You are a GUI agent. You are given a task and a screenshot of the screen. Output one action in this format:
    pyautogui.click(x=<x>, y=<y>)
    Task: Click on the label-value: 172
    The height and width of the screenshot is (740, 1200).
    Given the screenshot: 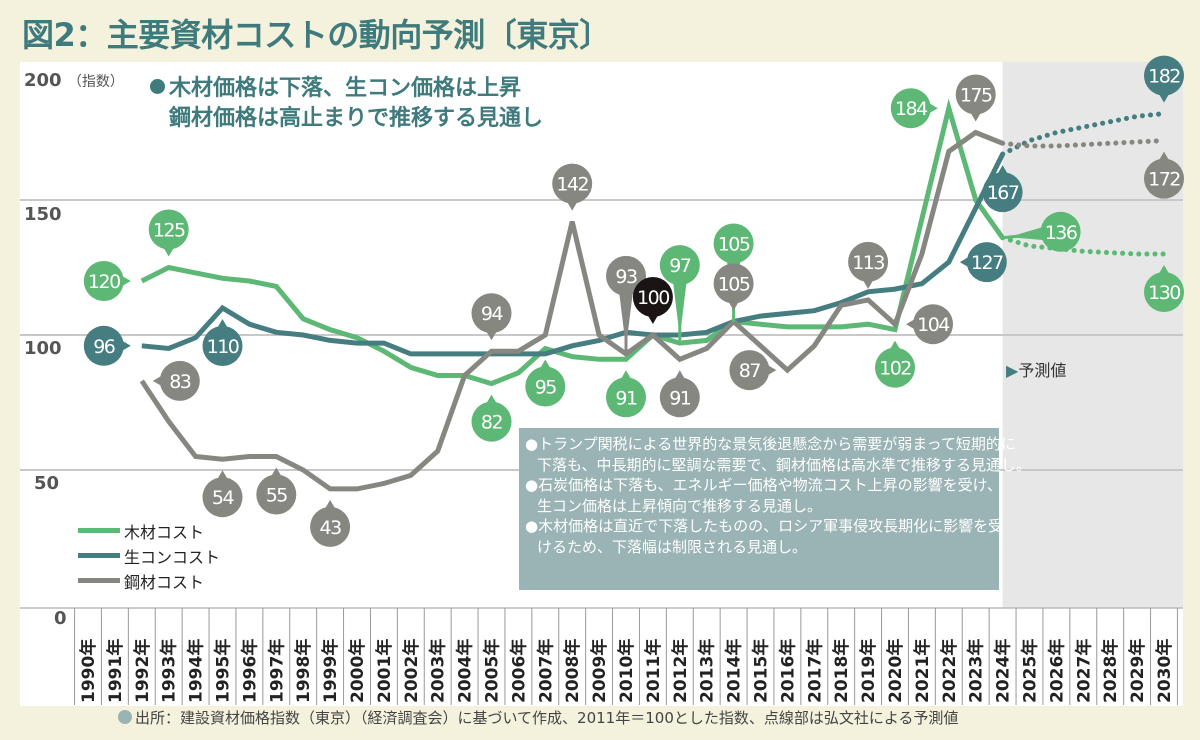 What is the action you would take?
    pyautogui.click(x=1164, y=180)
    